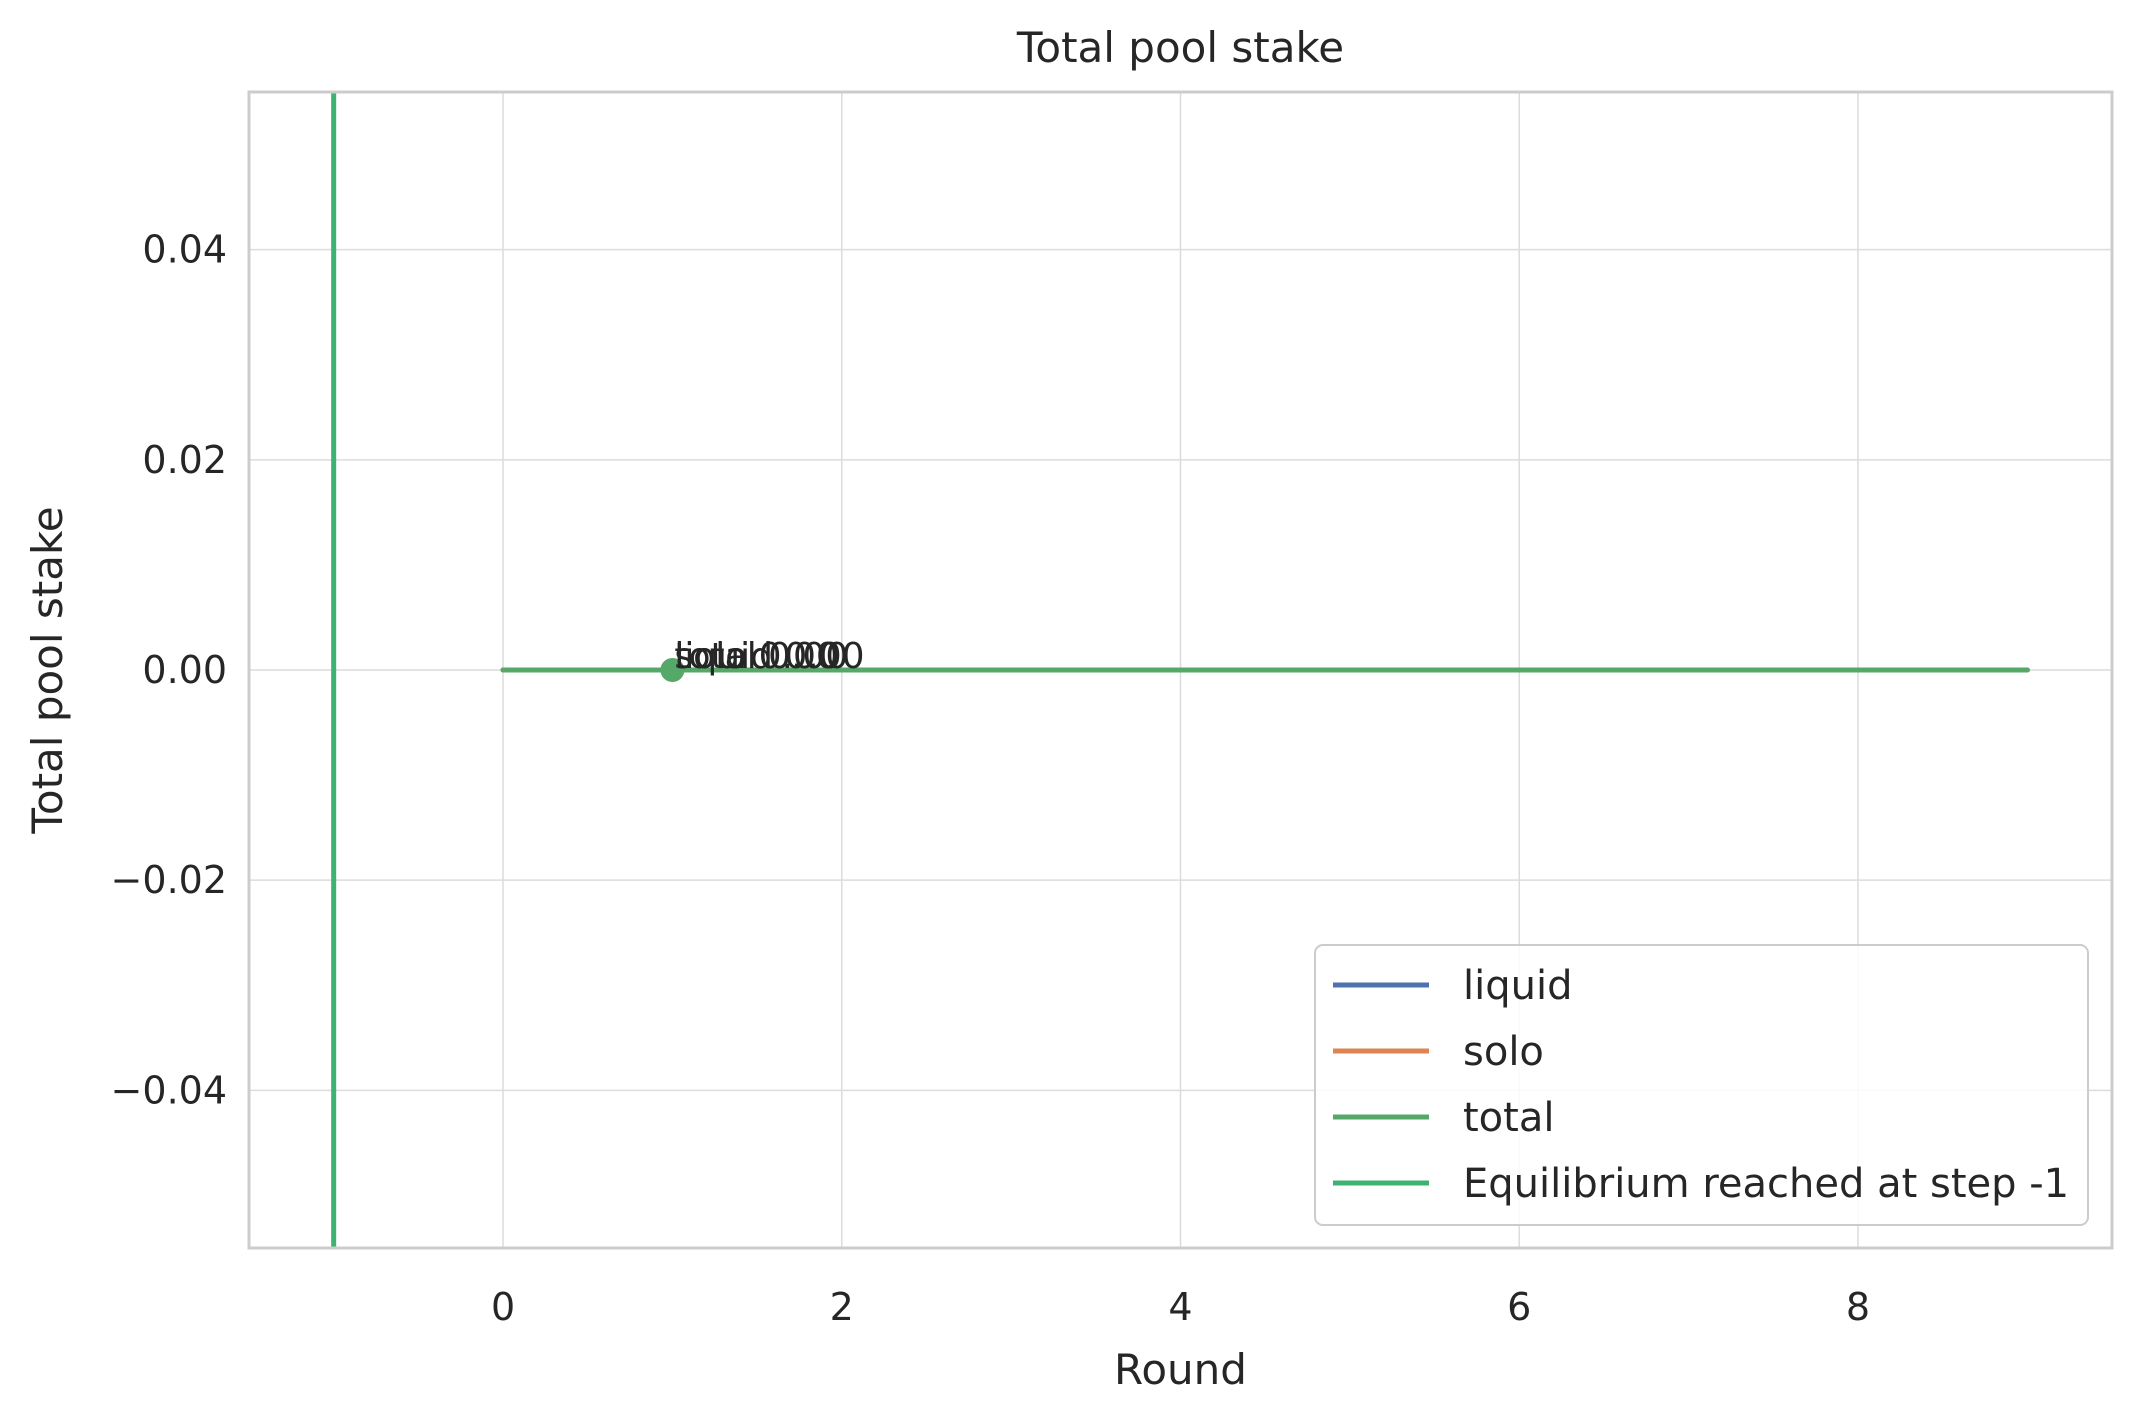 The height and width of the screenshot is (1421, 2138). I want to click on x-tick-label: 8, so click(1858, 1307).